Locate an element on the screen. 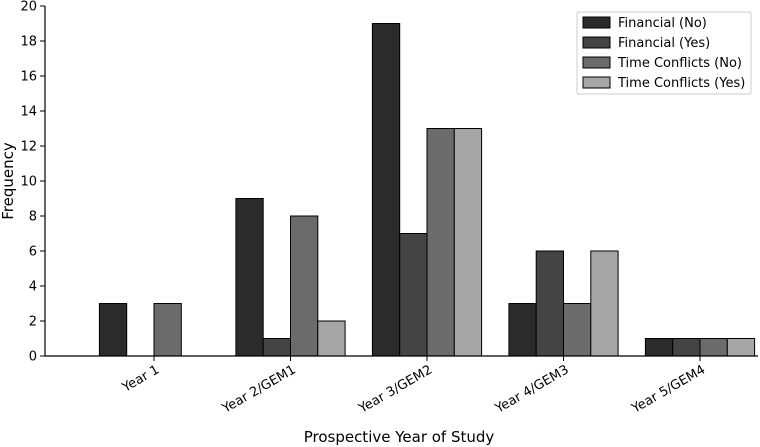 The height and width of the screenshot is (447, 760). y-tick-label: 0 is located at coordinates (33, 357).